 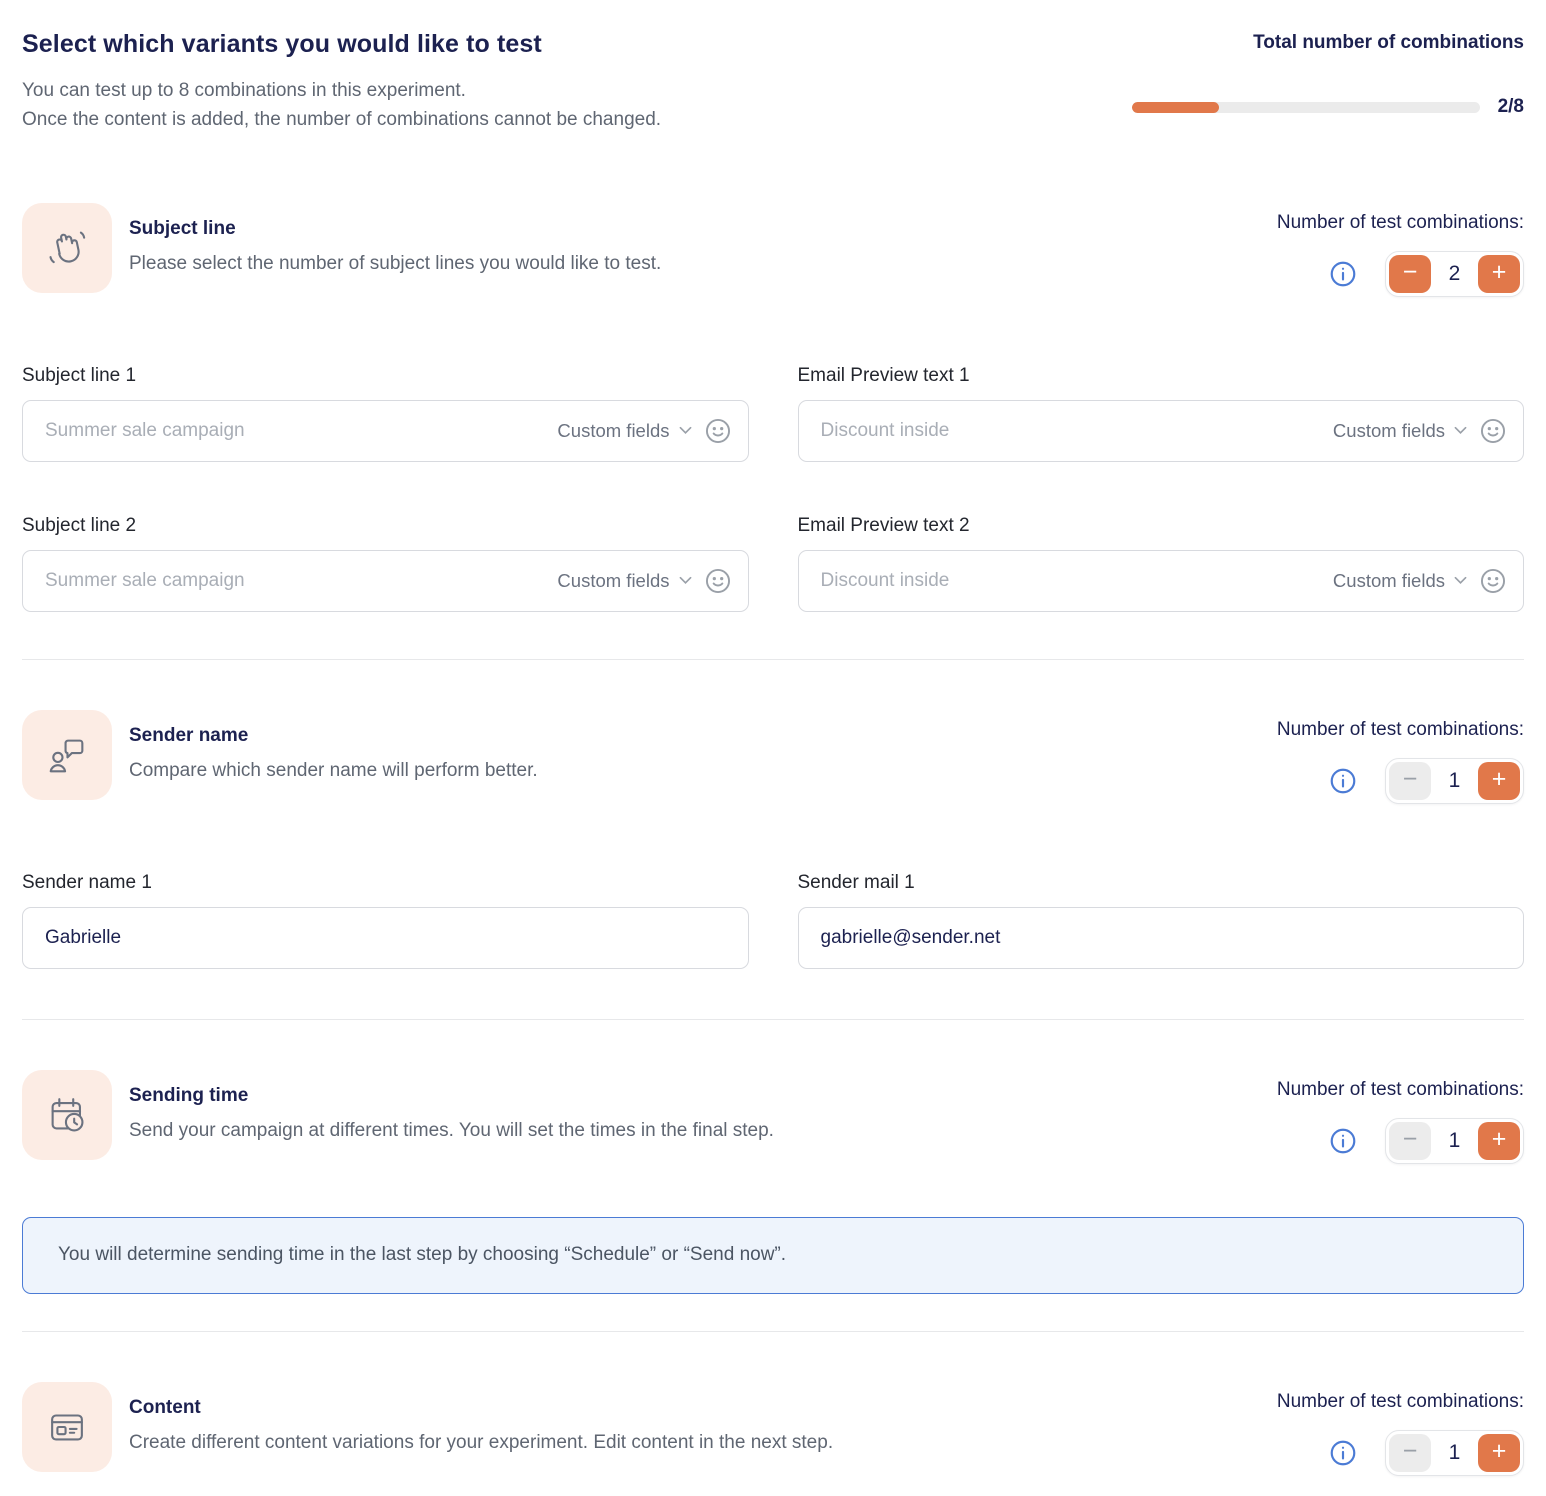 I want to click on combinations-label: Total number of combinations, so click(x=1388, y=42).